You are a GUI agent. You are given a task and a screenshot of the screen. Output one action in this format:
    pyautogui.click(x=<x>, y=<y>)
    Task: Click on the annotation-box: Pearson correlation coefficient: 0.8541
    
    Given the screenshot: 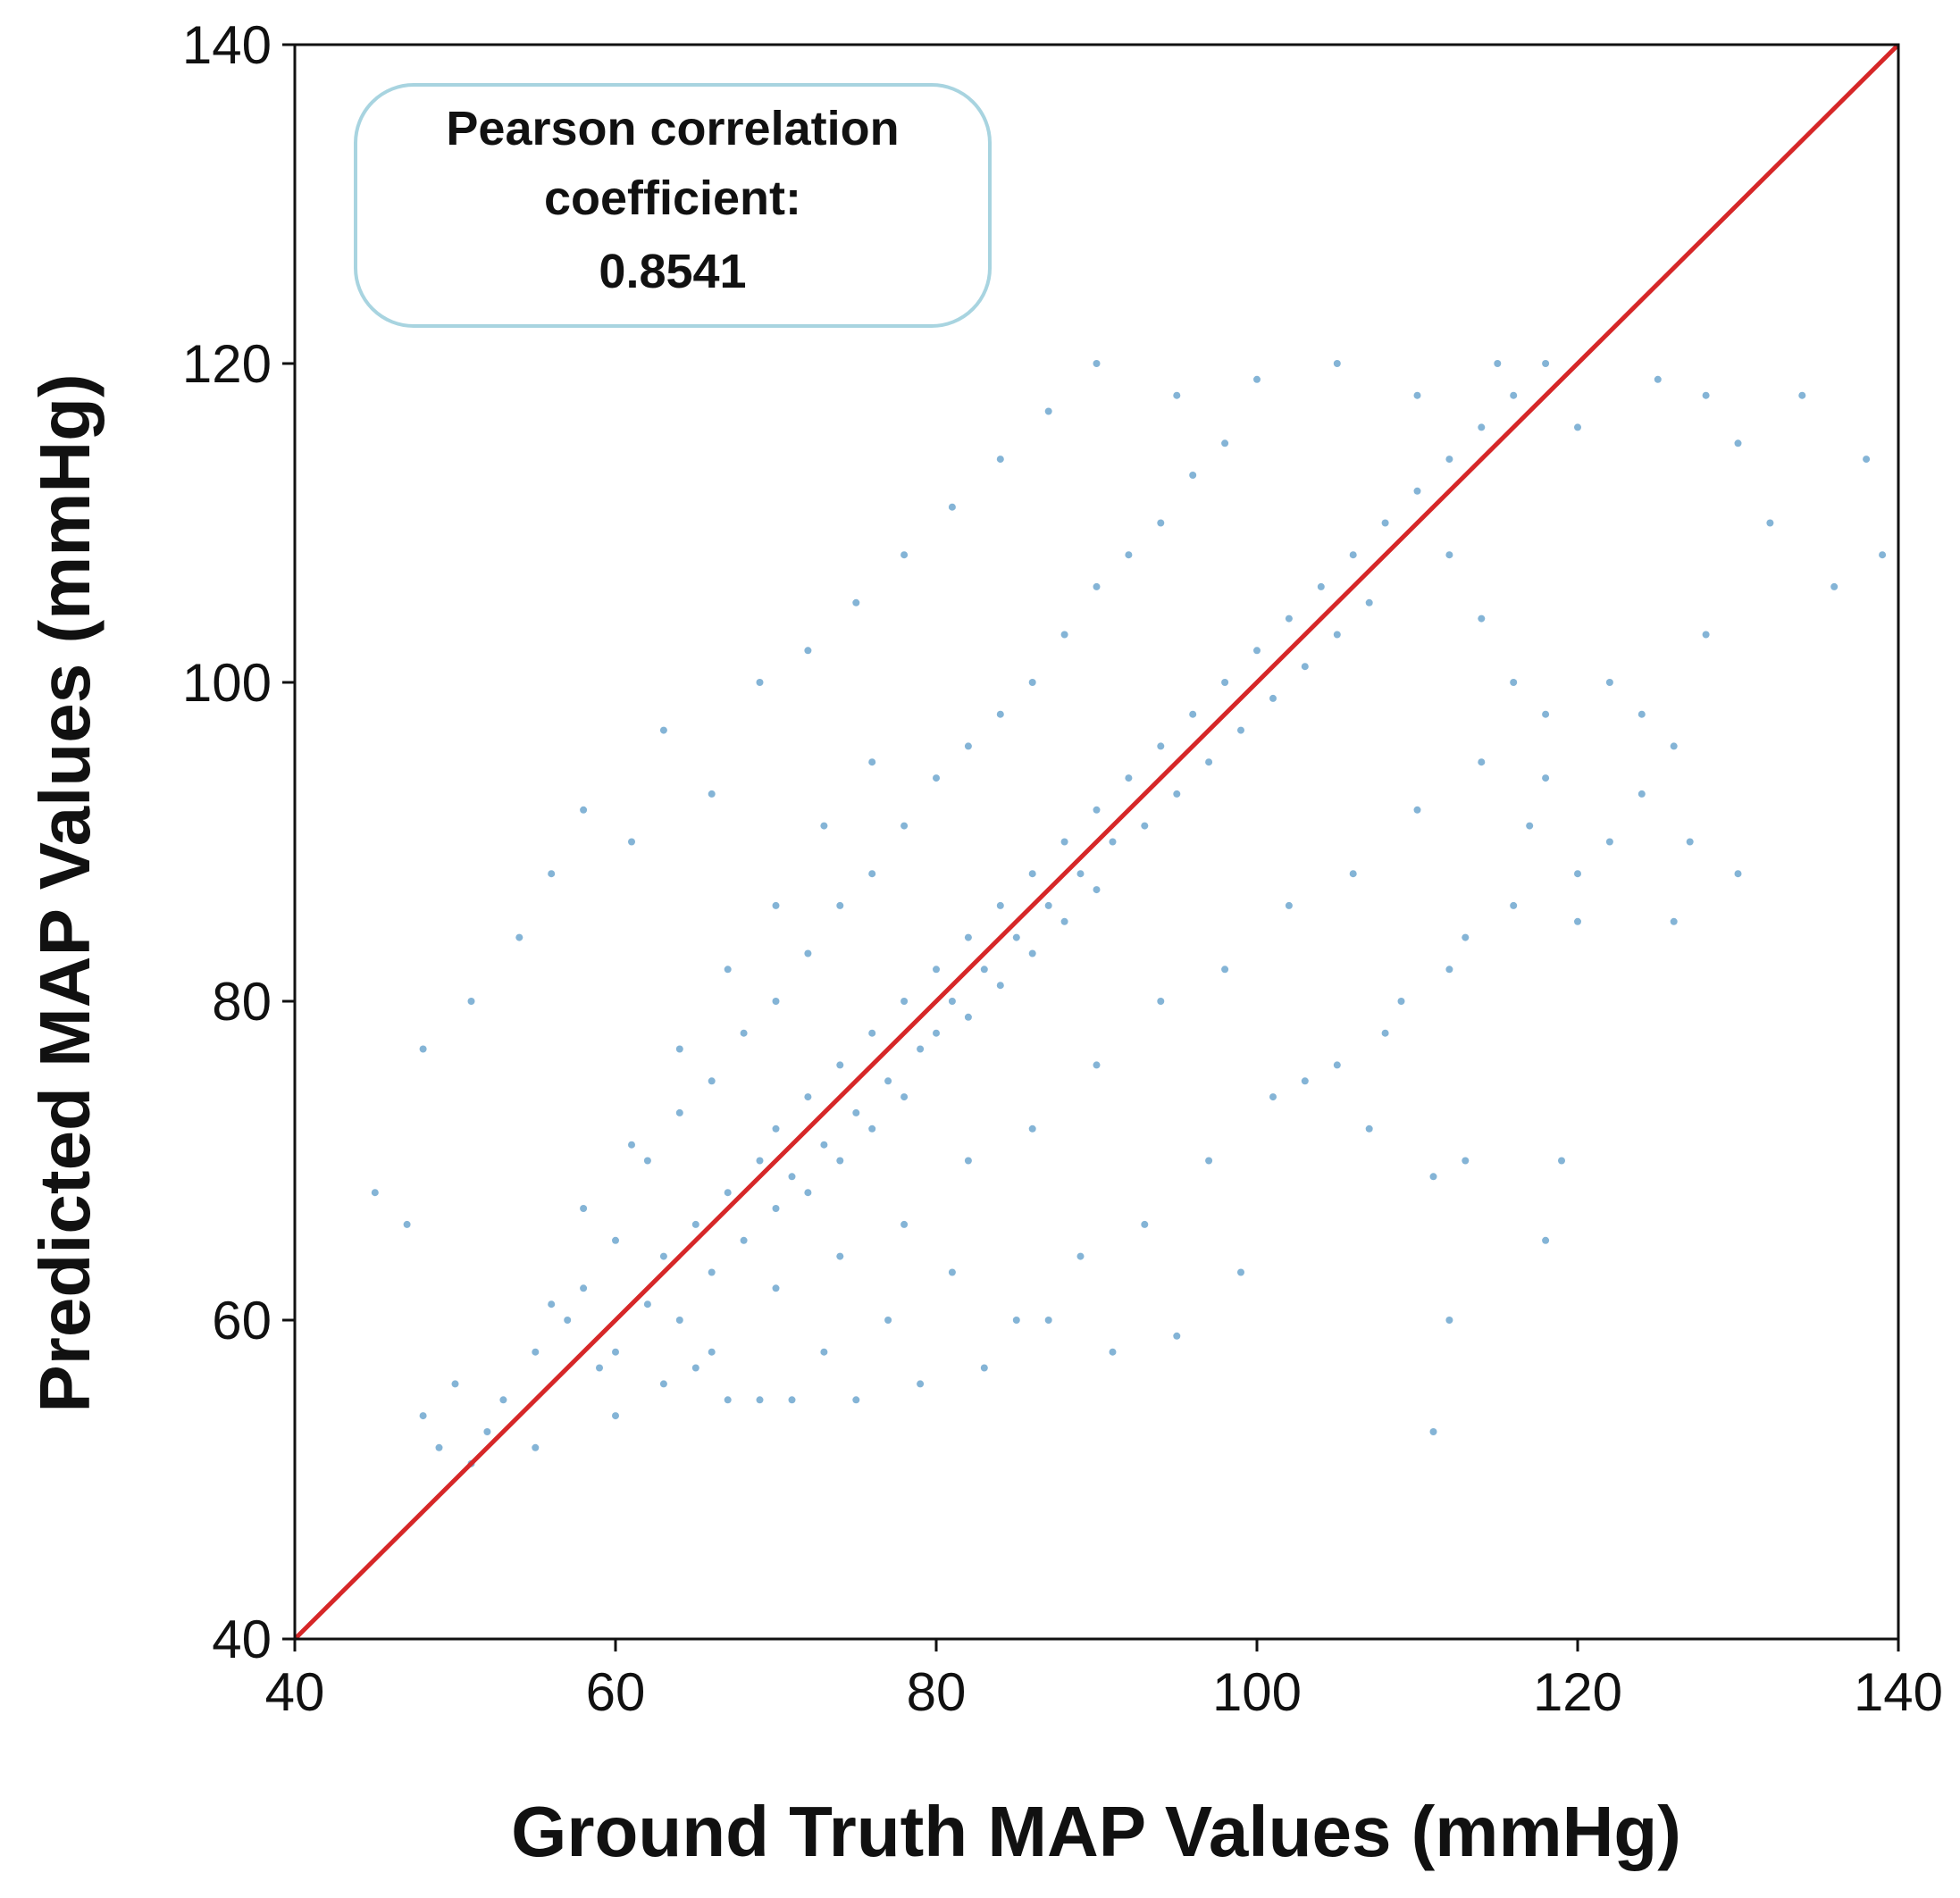 What is the action you would take?
    pyautogui.click(x=673, y=206)
    